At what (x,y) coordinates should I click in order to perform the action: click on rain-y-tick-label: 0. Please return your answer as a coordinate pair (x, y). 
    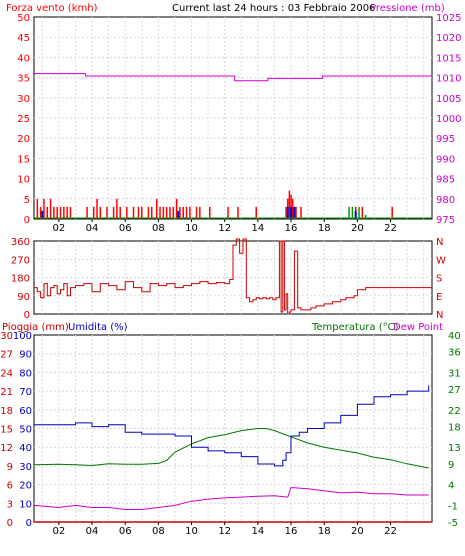
    Looking at the image, I should click on (10, 523).